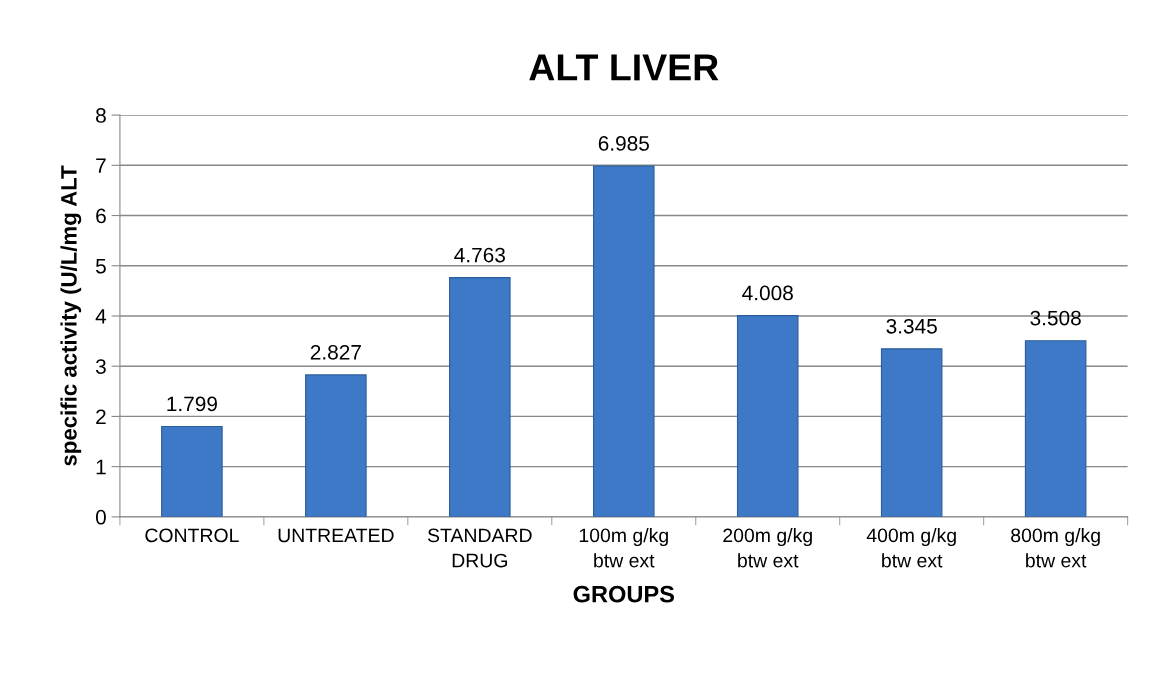 This screenshot has width=1153, height=673. What do you see at coordinates (101, 467) in the screenshot?
I see `y-tick-label: 1` at bounding box center [101, 467].